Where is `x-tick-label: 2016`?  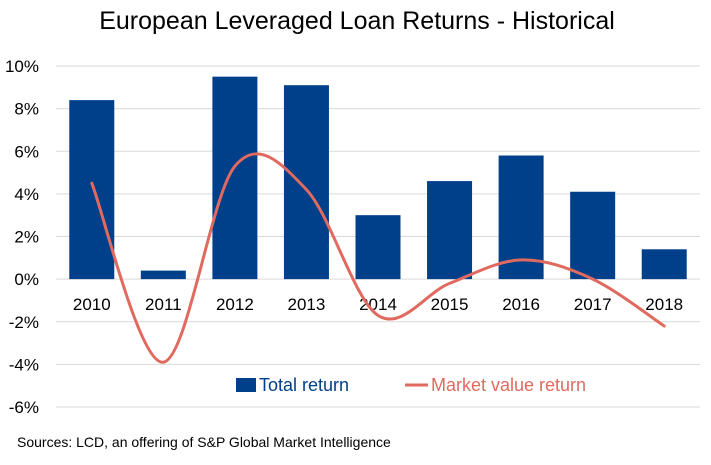
x-tick-label: 2016 is located at coordinates (521, 304).